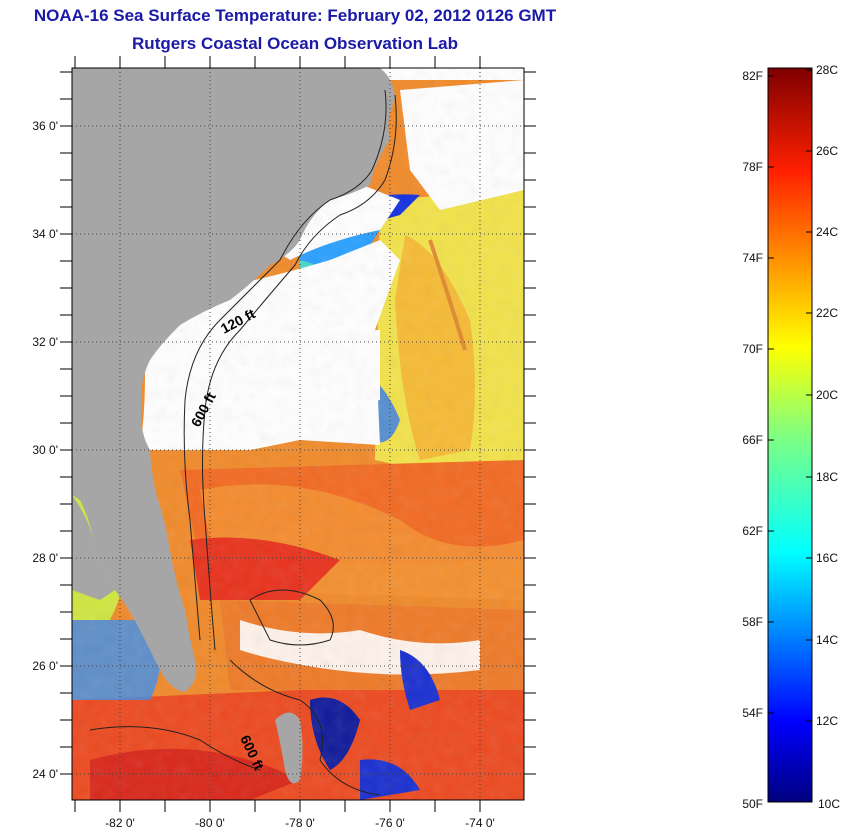 This screenshot has height=832, width=849. I want to click on colorbar-label-50f: 50F, so click(752, 804).